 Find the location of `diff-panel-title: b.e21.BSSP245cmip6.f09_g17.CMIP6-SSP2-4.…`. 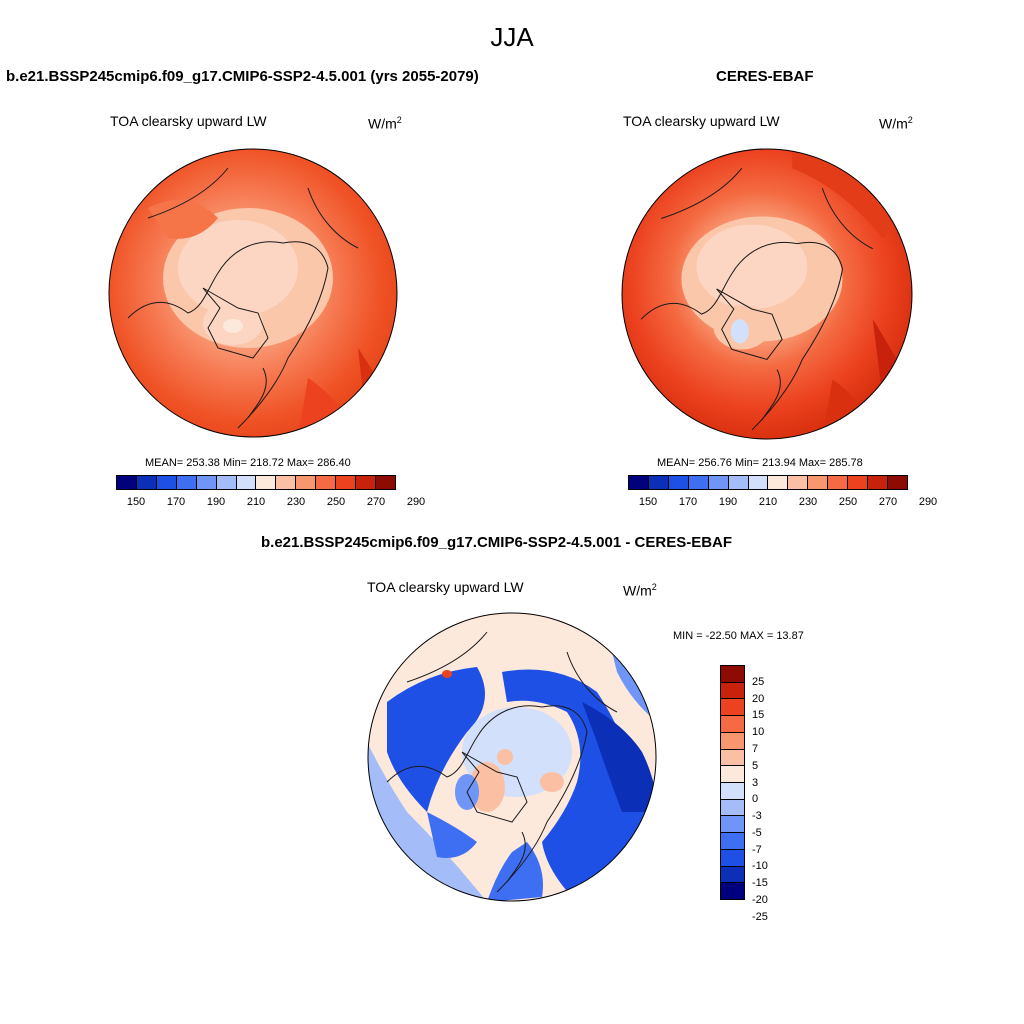

diff-panel-title: b.e21.BSSP245cmip6.f09_g17.CMIP6-SSP2-4.… is located at coordinates (497, 542).